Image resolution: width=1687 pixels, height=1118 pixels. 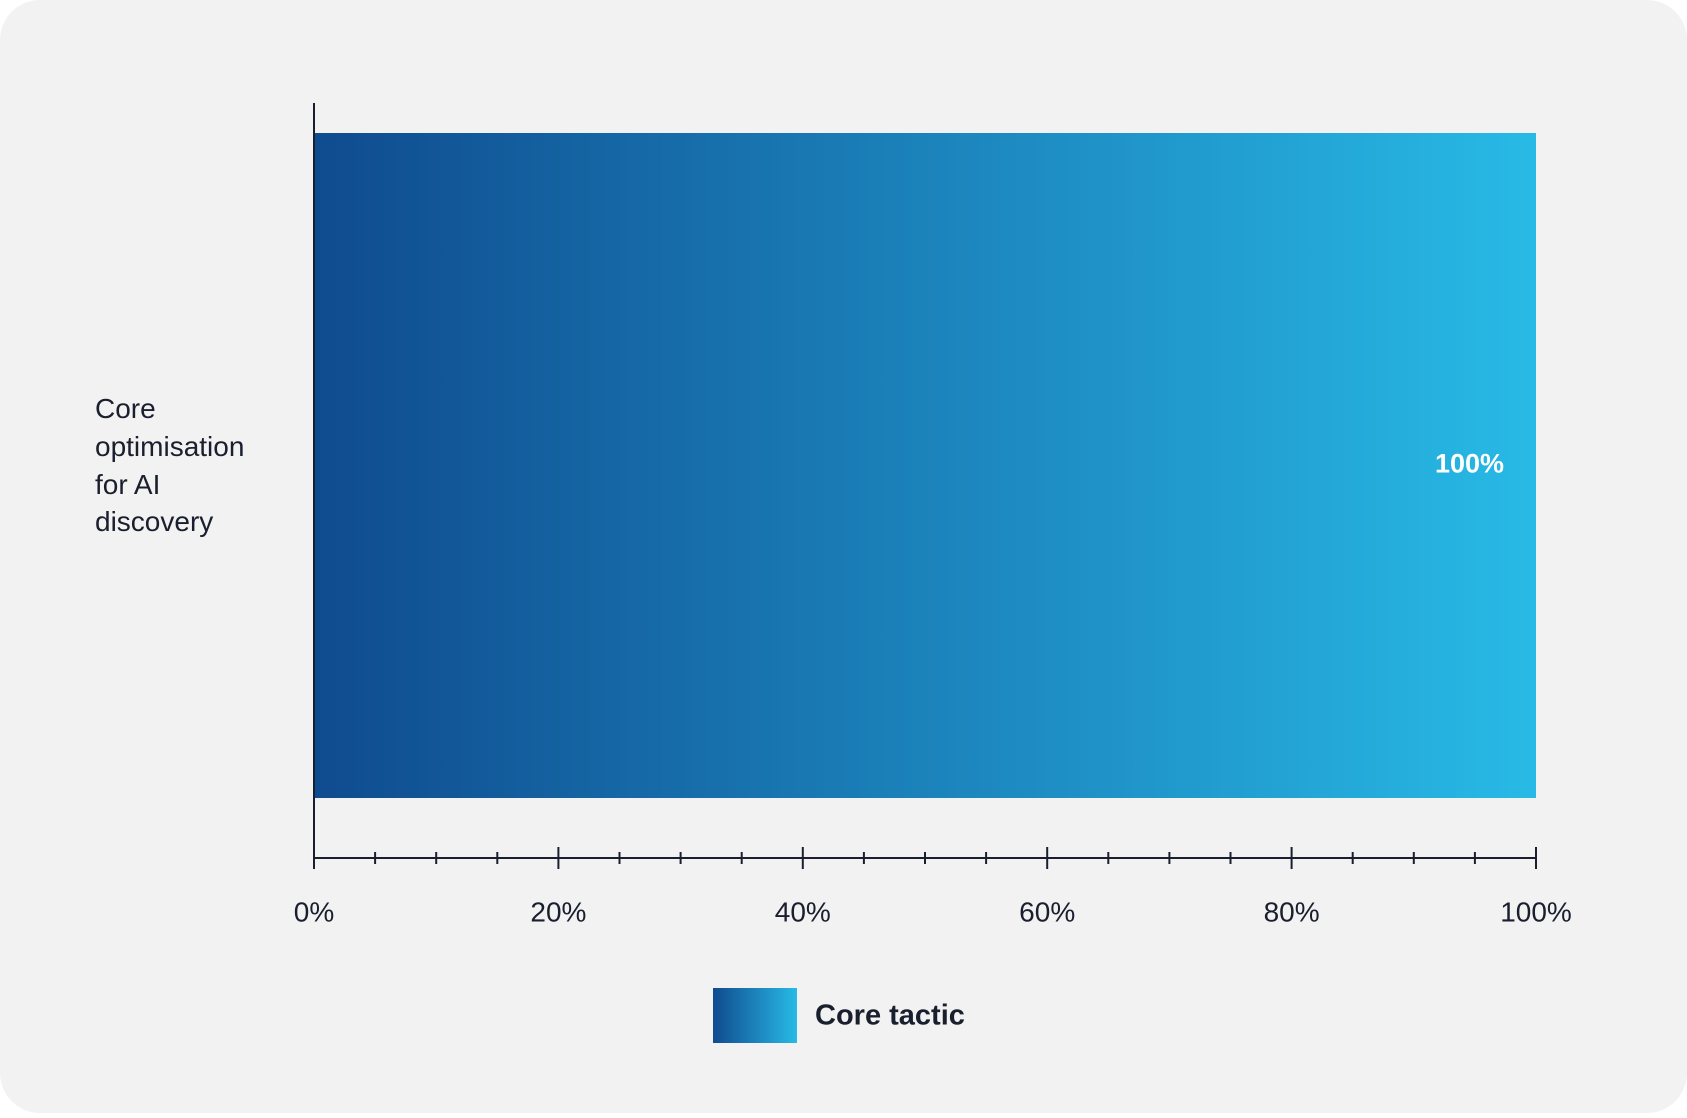 What do you see at coordinates (803, 911) in the screenshot?
I see `x-tick-label: 40%` at bounding box center [803, 911].